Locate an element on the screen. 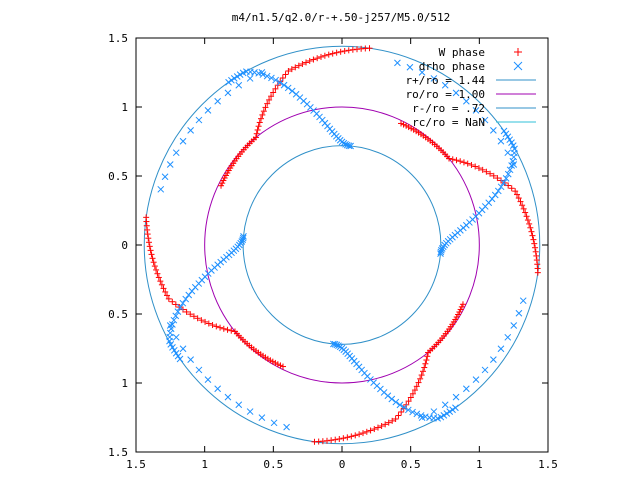 This screenshot has height=480, width=640. legend-marker-x is located at coordinates (518, 66).